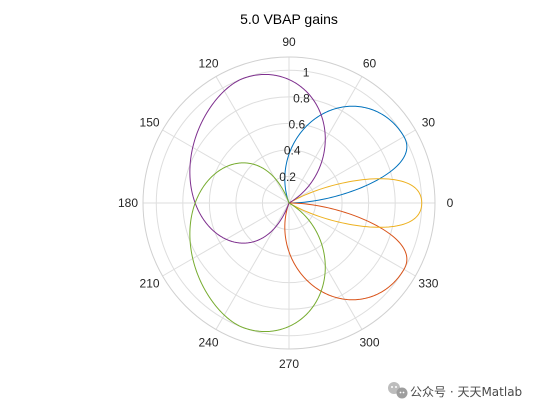 This screenshot has height=420, width=560. What do you see at coordinates (370, 64) in the screenshot?
I see `theta-tick-label: 60` at bounding box center [370, 64].